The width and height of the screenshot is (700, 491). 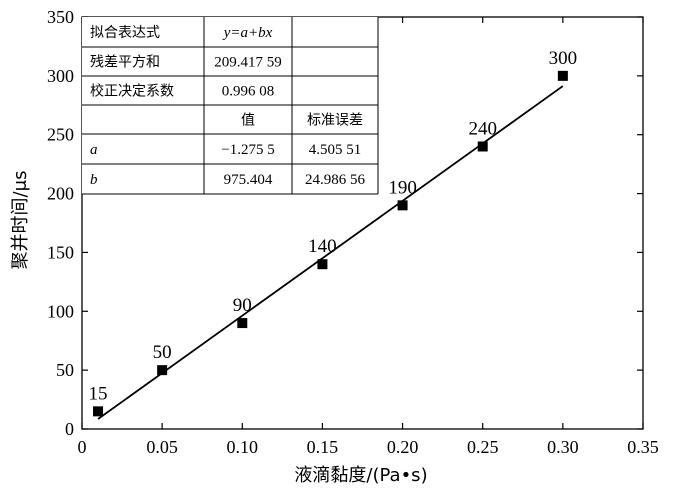 What do you see at coordinates (82, 447) in the screenshot?
I see `x-tick-label: 0` at bounding box center [82, 447].